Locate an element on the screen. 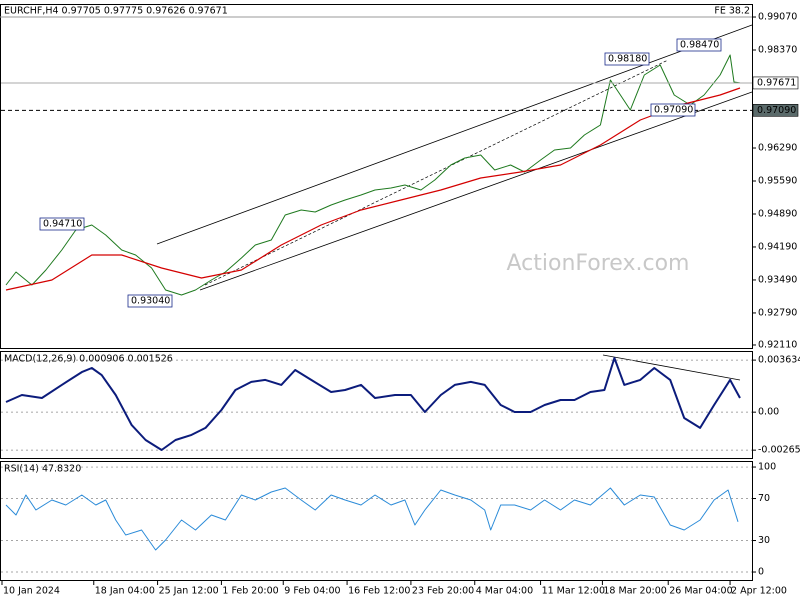 The width and height of the screenshot is (800, 600). y-tick-label: -0.002652 is located at coordinates (779, 450).